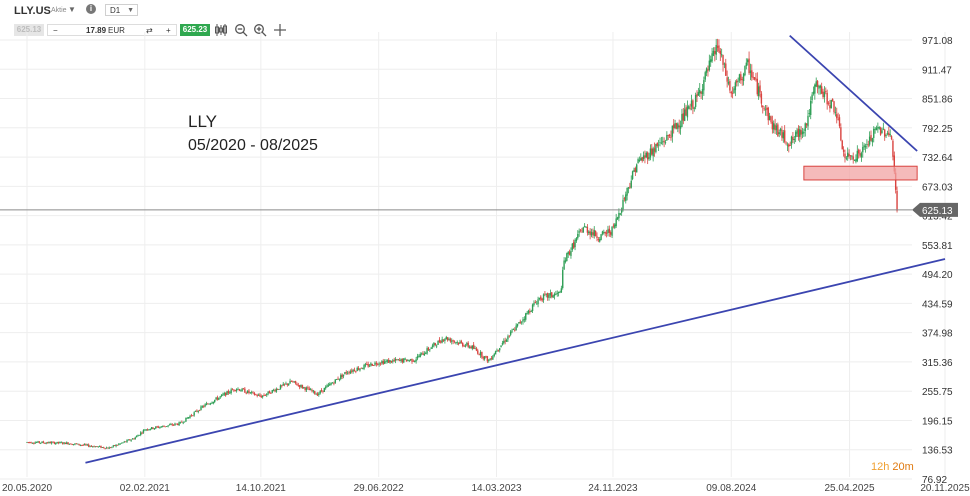 The height and width of the screenshot is (496, 970). Describe the element at coordinates (280, 32) in the screenshot. I see `crosshair-icon` at that location.